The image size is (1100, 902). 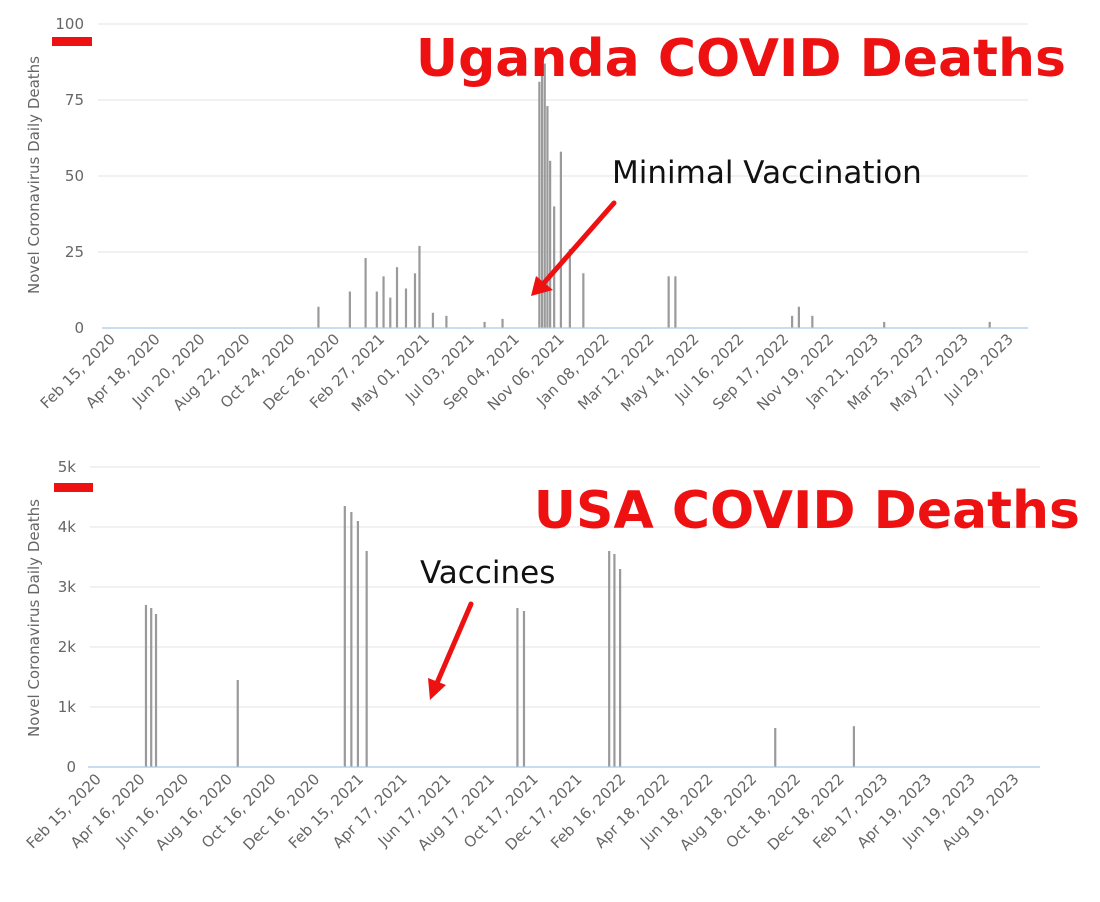 What do you see at coordinates (67, 527) in the screenshot?
I see `y-tick-label: 4k` at bounding box center [67, 527].